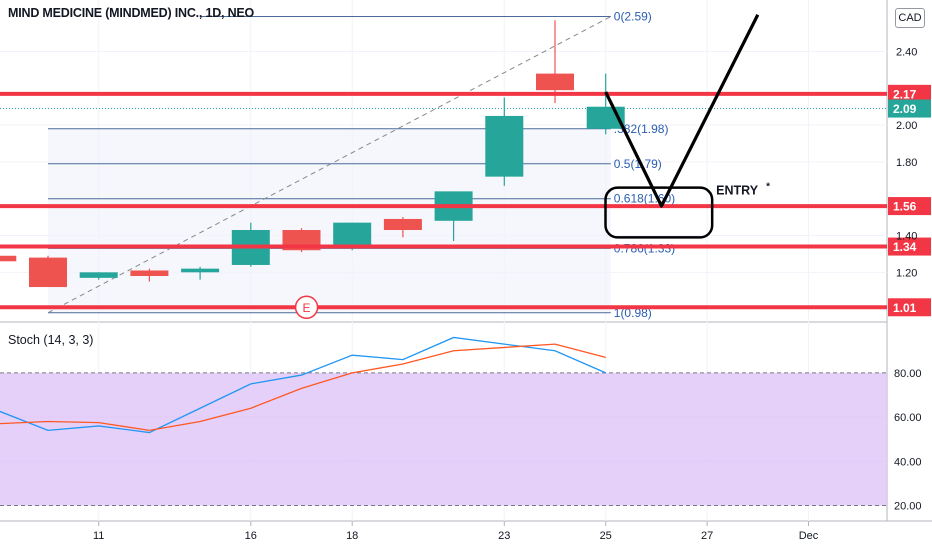  I want to click on support-price-label: 1.34, so click(905, 247).